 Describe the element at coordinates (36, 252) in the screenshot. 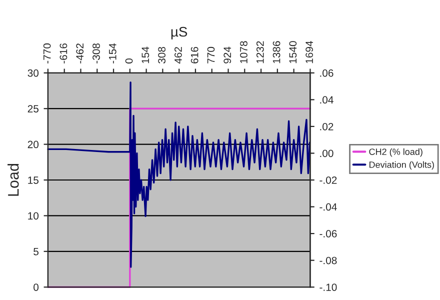

I see `y-tick-label: 5` at that location.